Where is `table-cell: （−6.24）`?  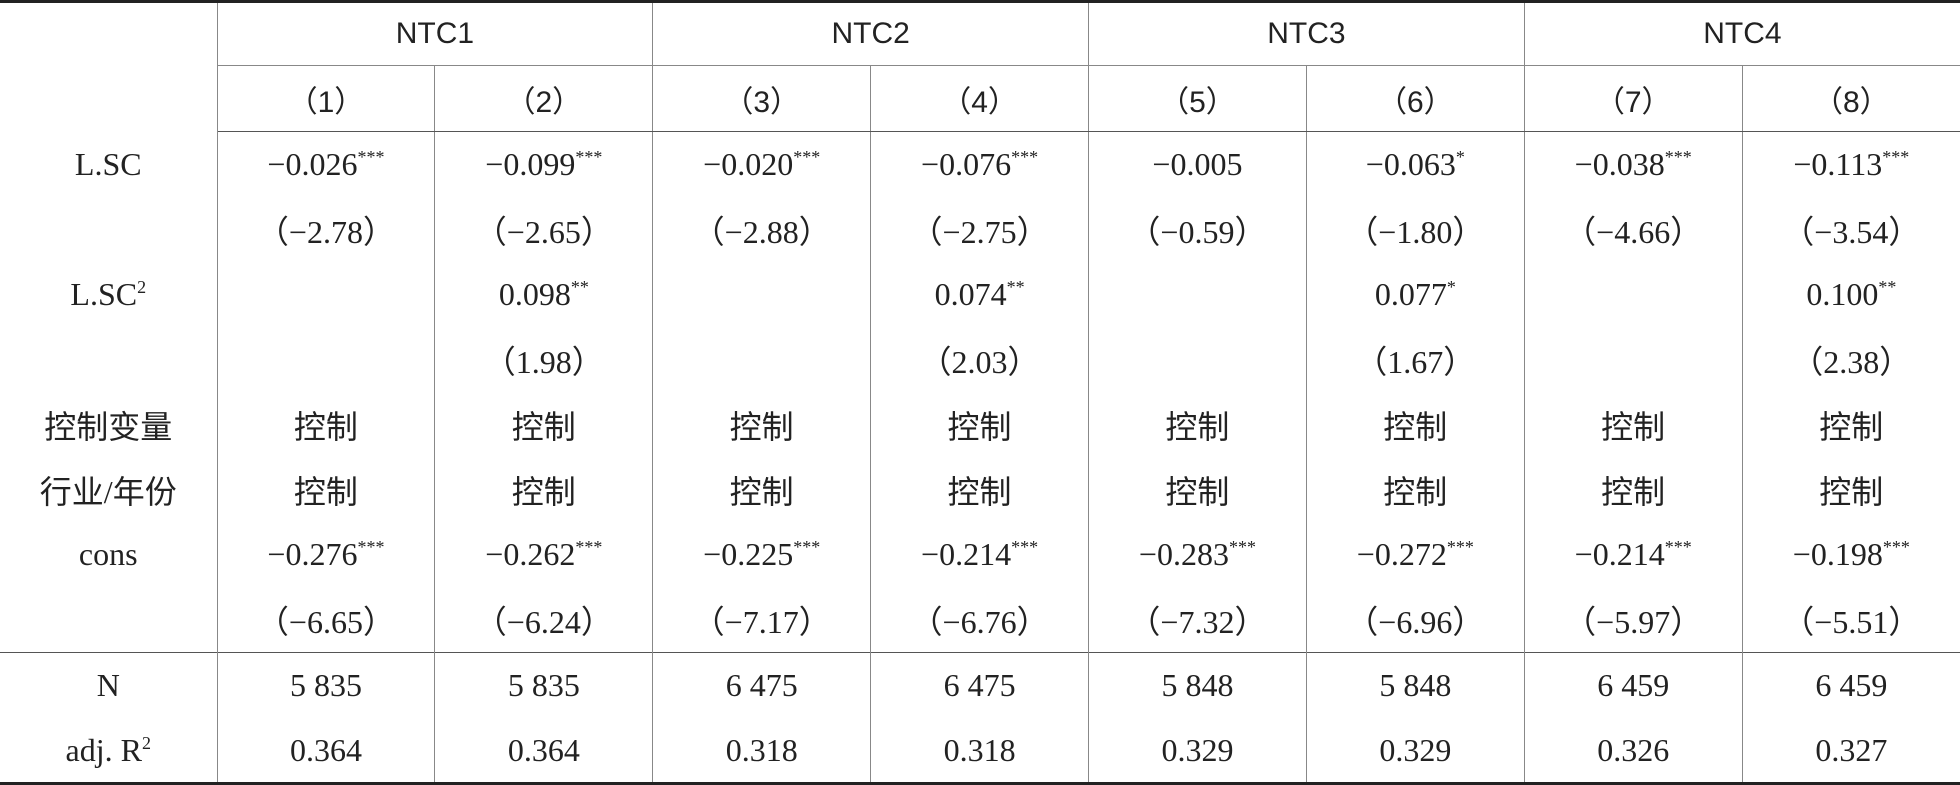 table-cell: （−6.24） is located at coordinates (544, 620).